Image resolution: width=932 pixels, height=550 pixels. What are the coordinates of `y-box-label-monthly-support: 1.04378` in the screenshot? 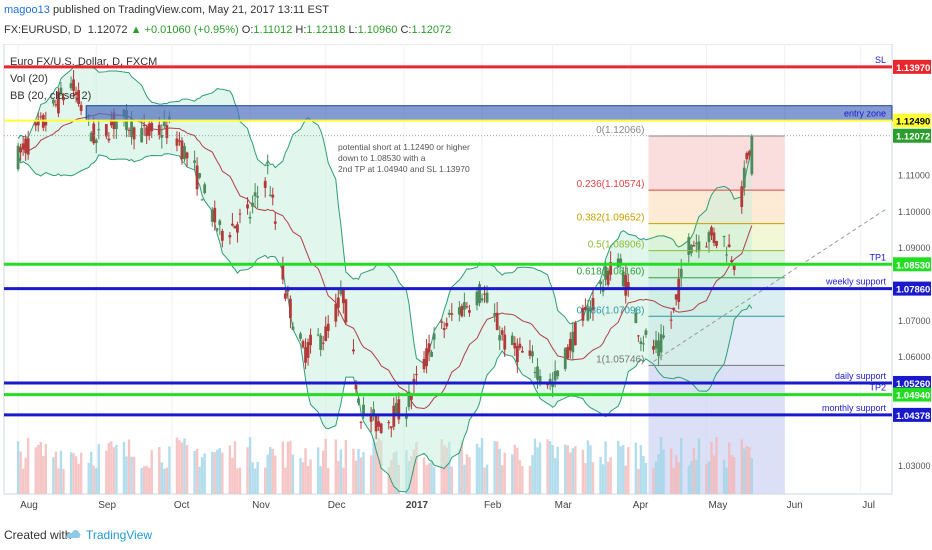 It's located at (913, 416).